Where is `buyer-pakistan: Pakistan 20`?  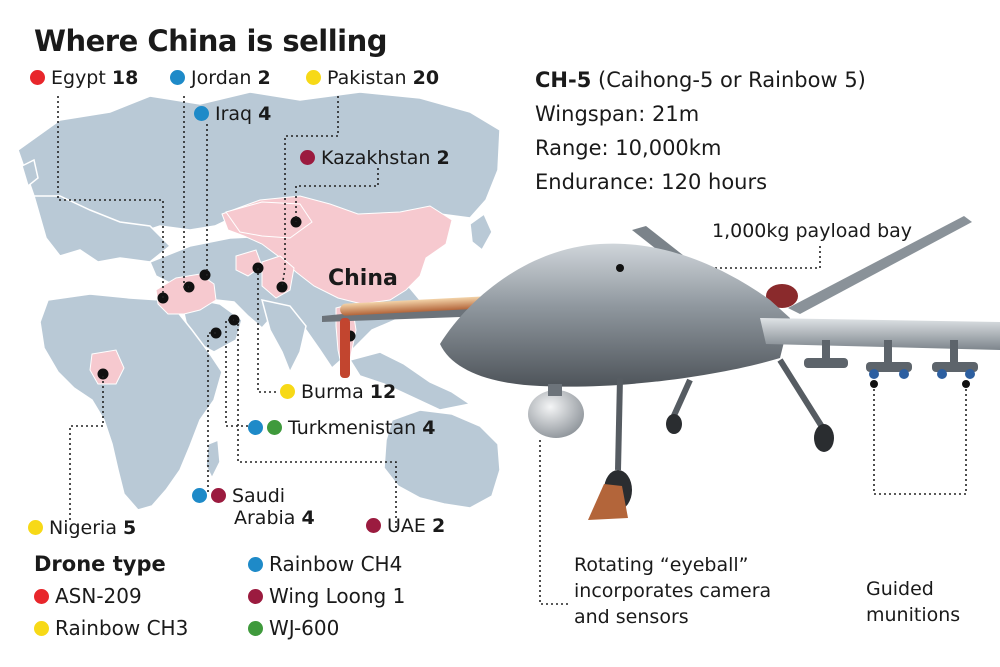 buyer-pakistan: Pakistan 20 is located at coordinates (373, 78).